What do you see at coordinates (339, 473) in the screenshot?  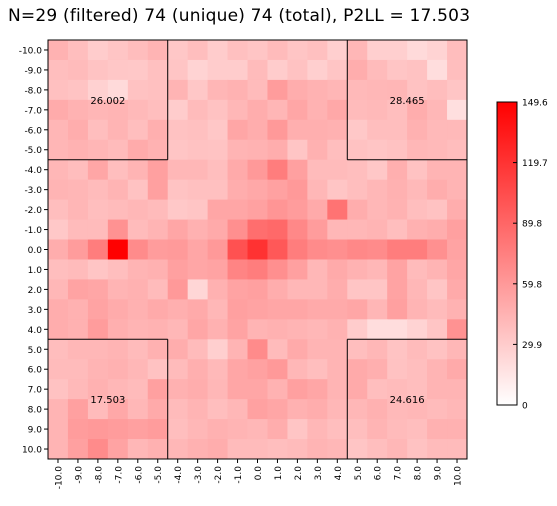 I see `x-tick-label: 4.0` at bounding box center [339, 473].